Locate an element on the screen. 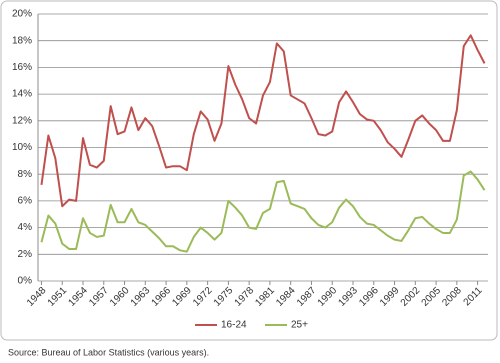  y-tick-label: 14% is located at coordinates (22, 94).